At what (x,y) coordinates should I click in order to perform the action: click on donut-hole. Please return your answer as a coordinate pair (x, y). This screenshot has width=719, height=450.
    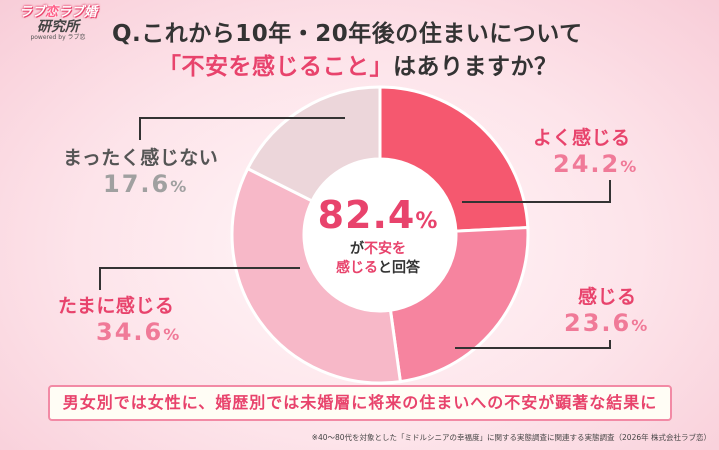
    Looking at the image, I should click on (380, 235).